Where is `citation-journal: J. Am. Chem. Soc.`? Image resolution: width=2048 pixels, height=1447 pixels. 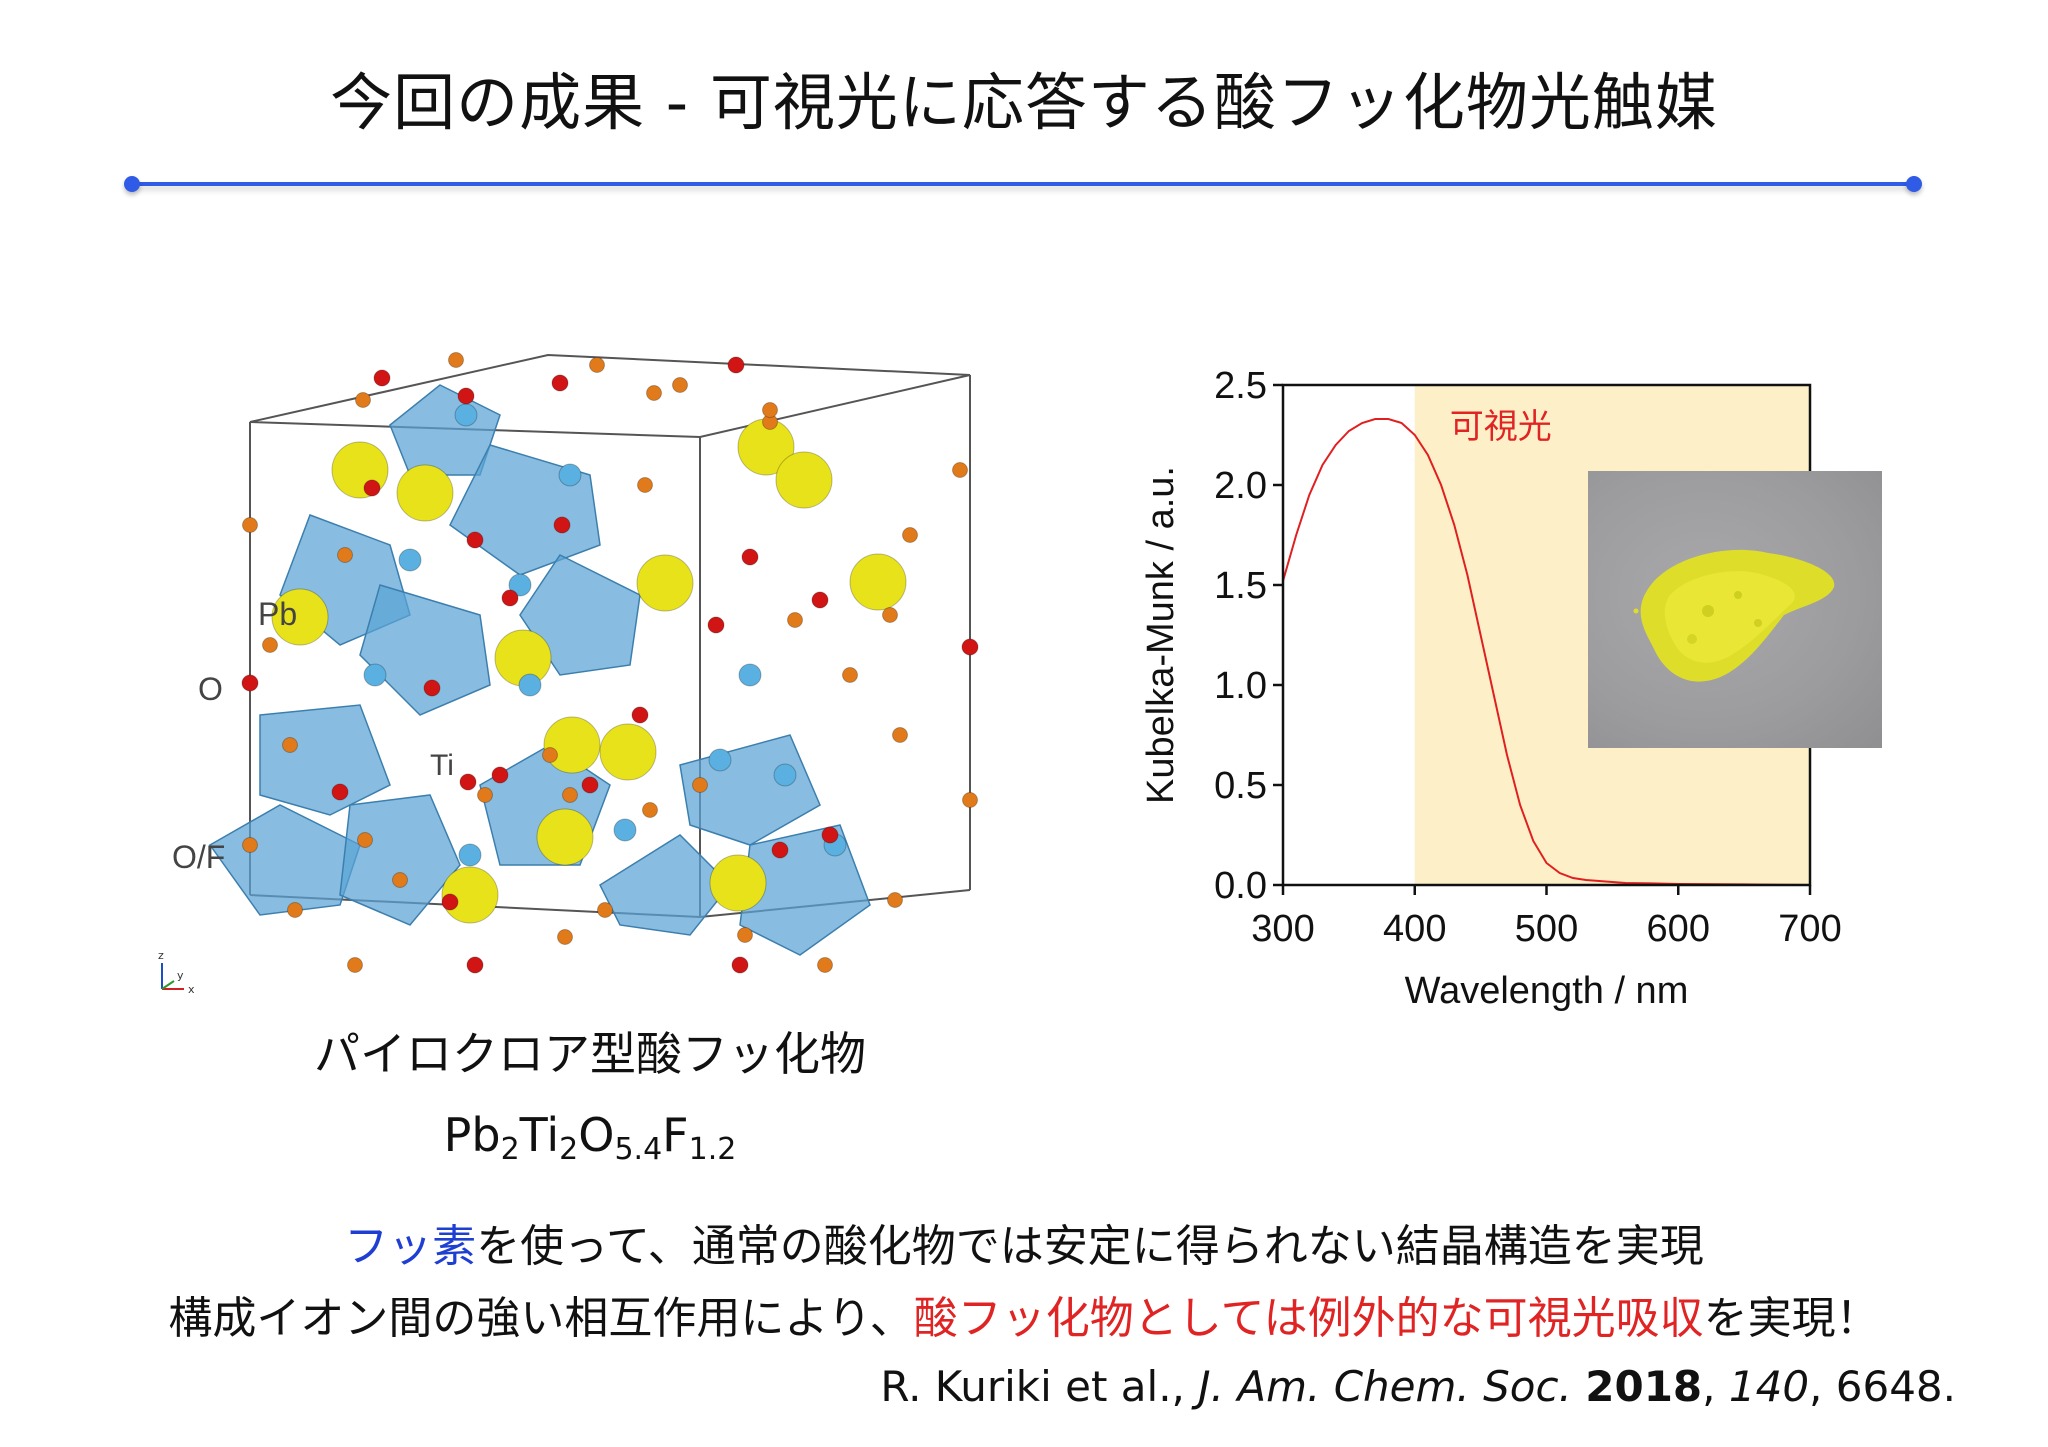 citation-journal: J. Am. Chem. Soc. is located at coordinates (1385, 1386).